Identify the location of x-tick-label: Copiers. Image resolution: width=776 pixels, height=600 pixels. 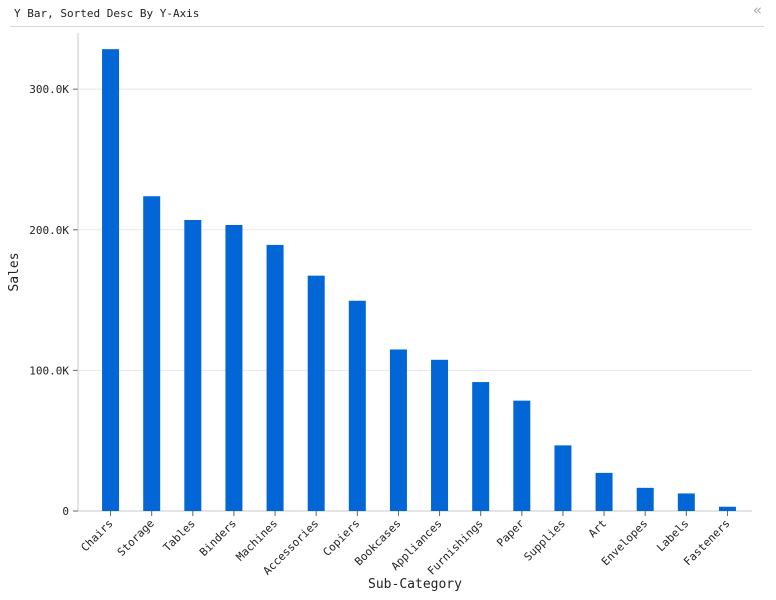
(341, 538).